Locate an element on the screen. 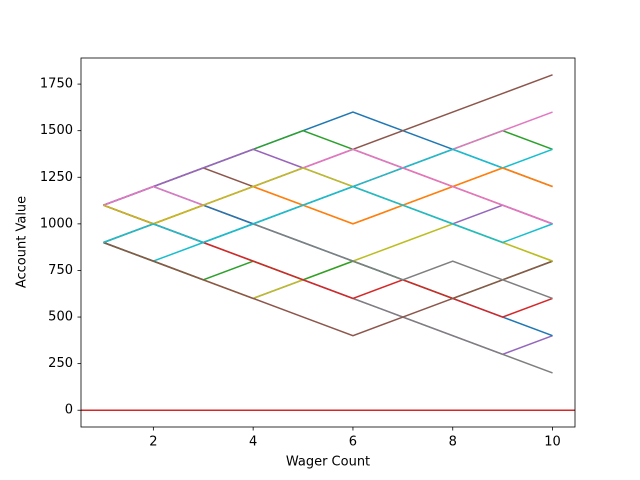 Image resolution: width=640 pixels, height=480 pixels. x-tick-label: 2 is located at coordinates (153, 442).